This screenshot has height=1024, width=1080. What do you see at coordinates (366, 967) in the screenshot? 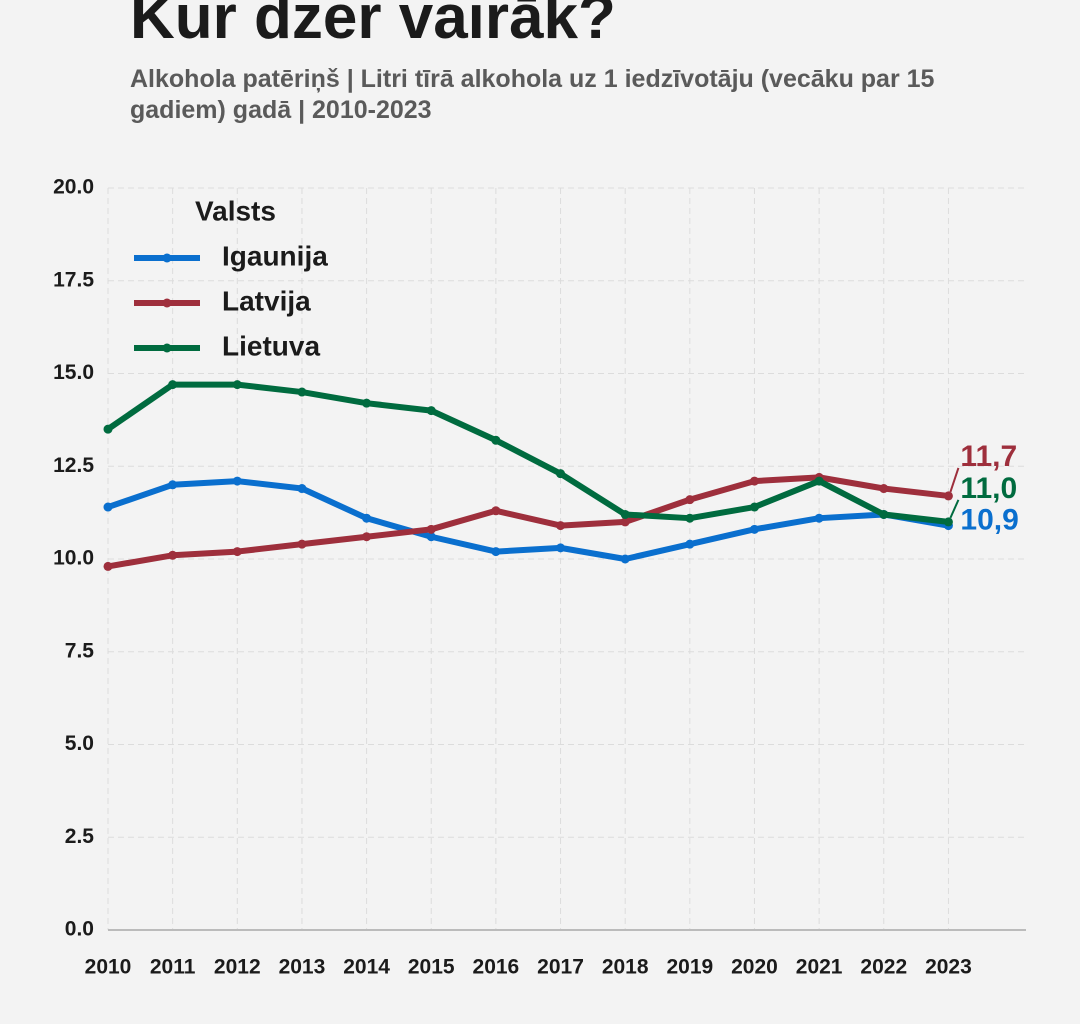
I see `x-tick-label: 2014` at bounding box center [366, 967].